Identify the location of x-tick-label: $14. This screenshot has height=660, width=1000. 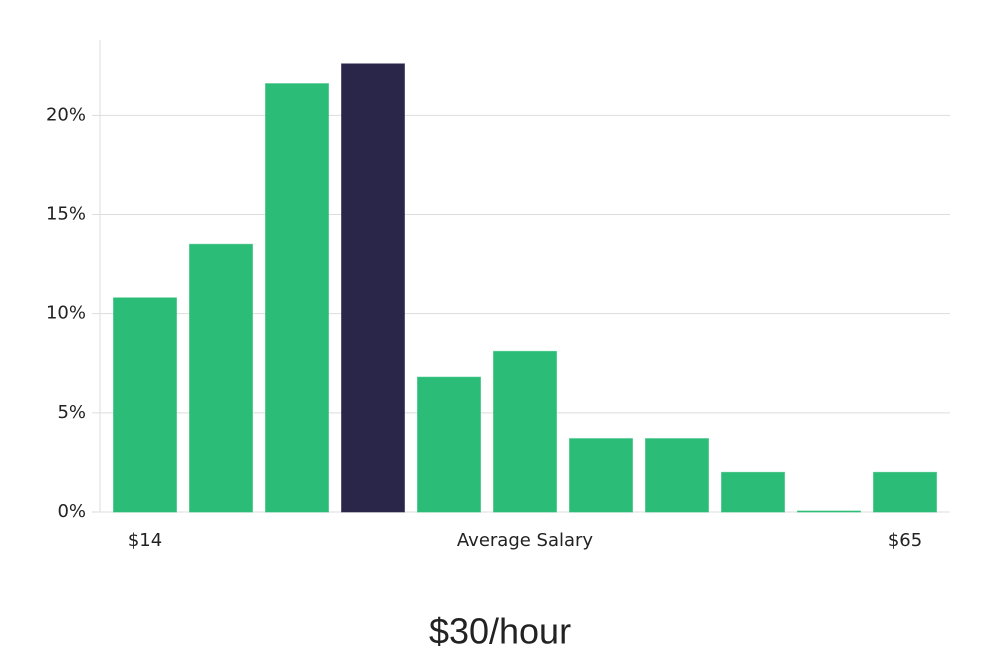
(145, 540).